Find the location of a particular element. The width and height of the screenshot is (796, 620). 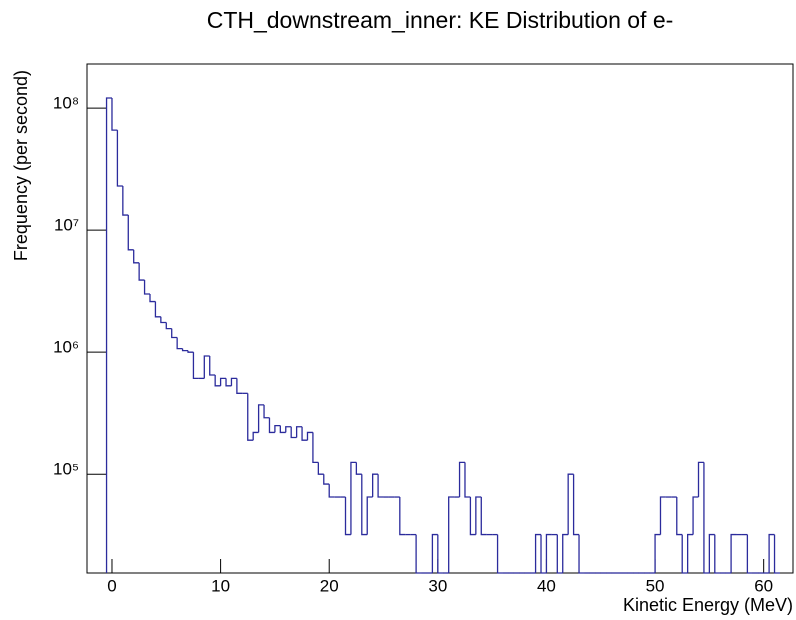

x-axis-label: Kinetic Energy (MeV) is located at coordinates (708, 605).